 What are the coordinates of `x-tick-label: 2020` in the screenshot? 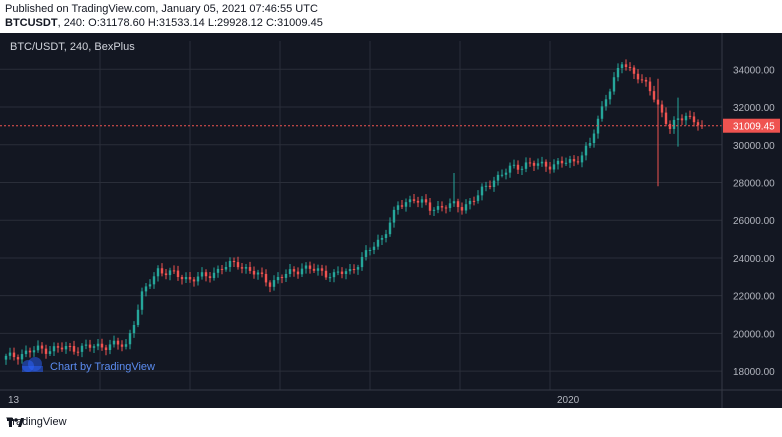 It's located at (568, 400).